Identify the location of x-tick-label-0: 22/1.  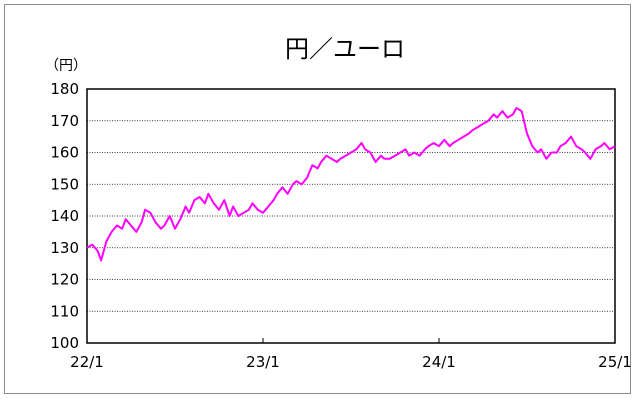
(87, 362).